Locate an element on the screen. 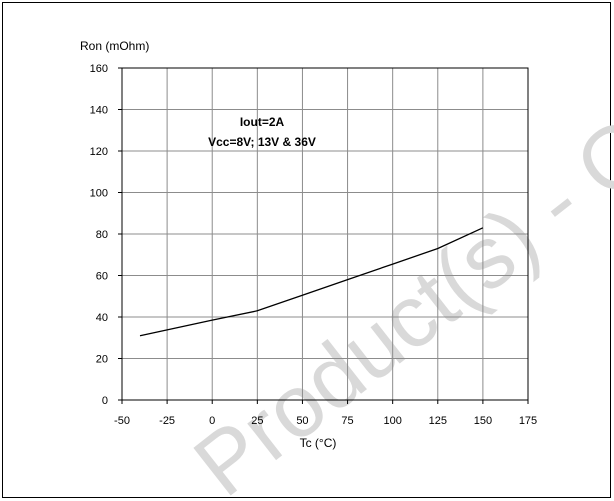  x-tick-label: -50 is located at coordinates (122, 421).